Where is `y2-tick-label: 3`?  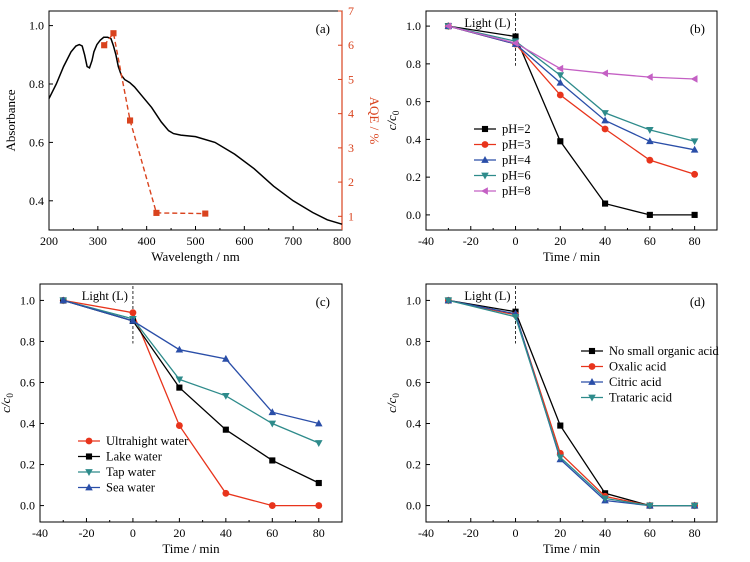
y2-tick-label: 3 is located at coordinates (351, 148).